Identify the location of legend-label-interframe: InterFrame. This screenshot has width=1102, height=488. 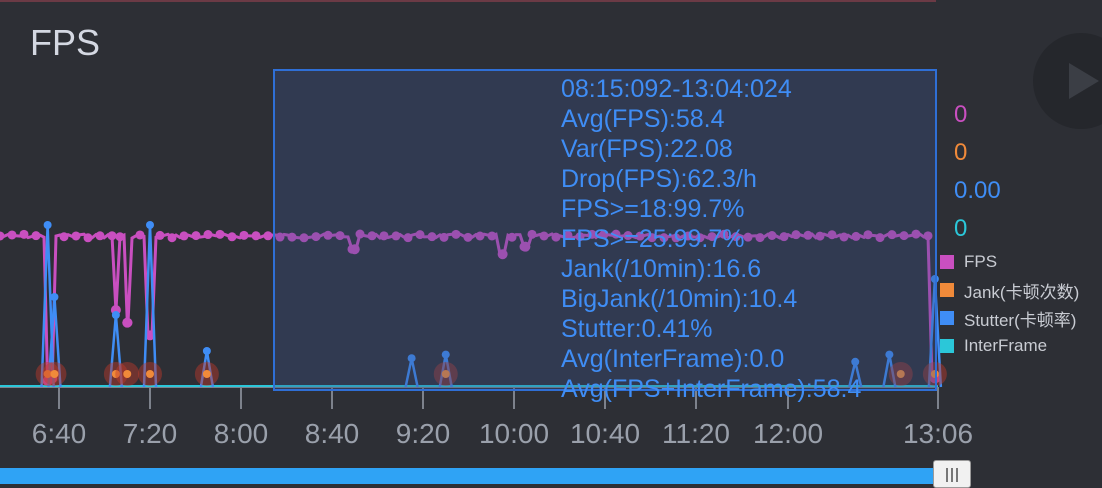
(1006, 345).